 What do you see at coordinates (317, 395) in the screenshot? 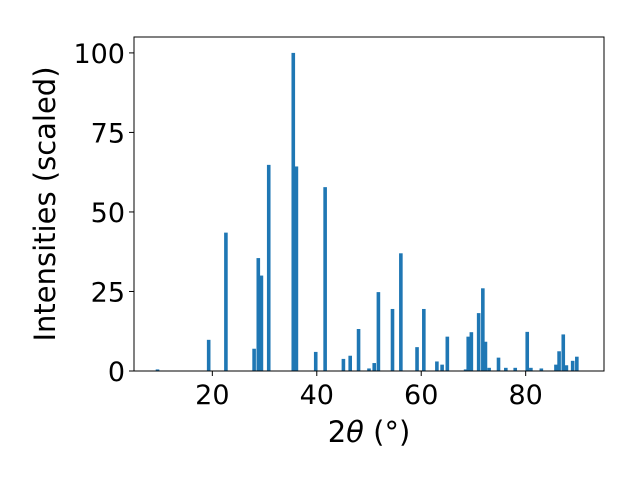
I see `x-tick-label: 40` at bounding box center [317, 395].